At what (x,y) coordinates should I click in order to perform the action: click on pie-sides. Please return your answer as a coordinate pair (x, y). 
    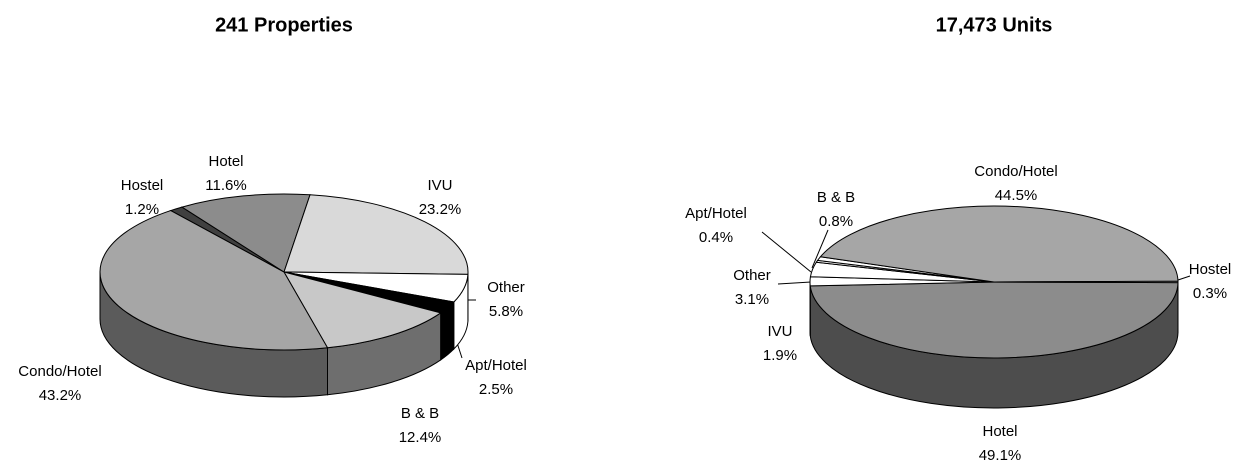
    Looking at the image, I should click on (284, 334).